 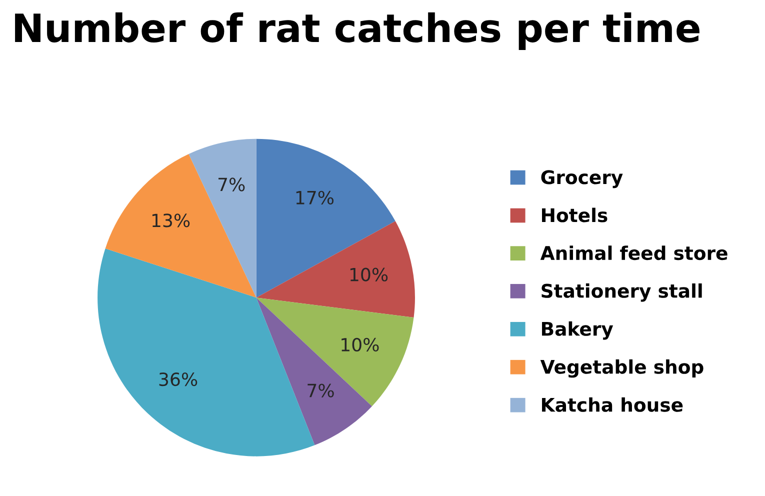 I want to click on legend-label: Stationery stall, so click(x=622, y=292).